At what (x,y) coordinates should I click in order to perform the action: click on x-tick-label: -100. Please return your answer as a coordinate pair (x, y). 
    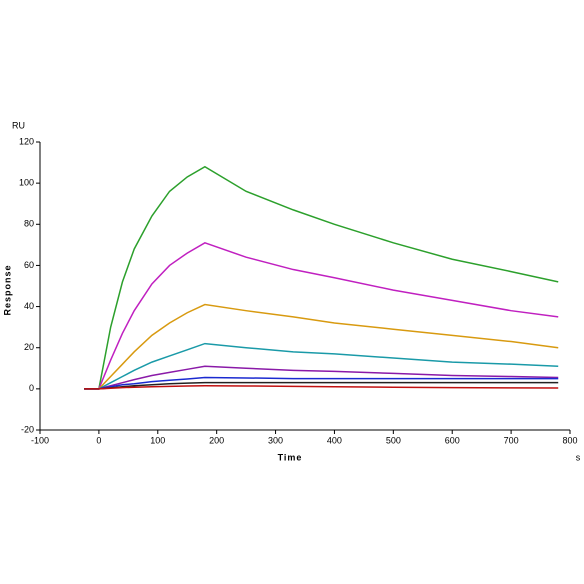
    Looking at the image, I should click on (40, 440).